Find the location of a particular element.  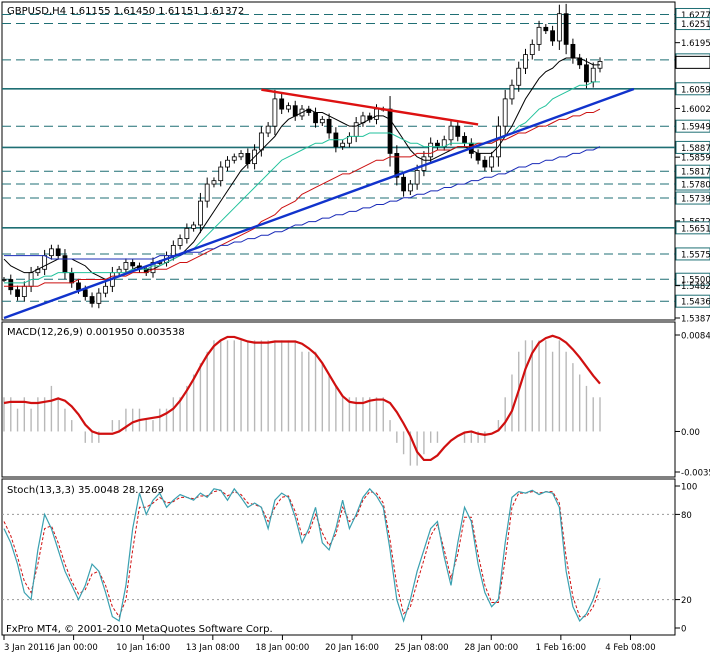

price-tick-label: 1.5859 is located at coordinates (695, 159).